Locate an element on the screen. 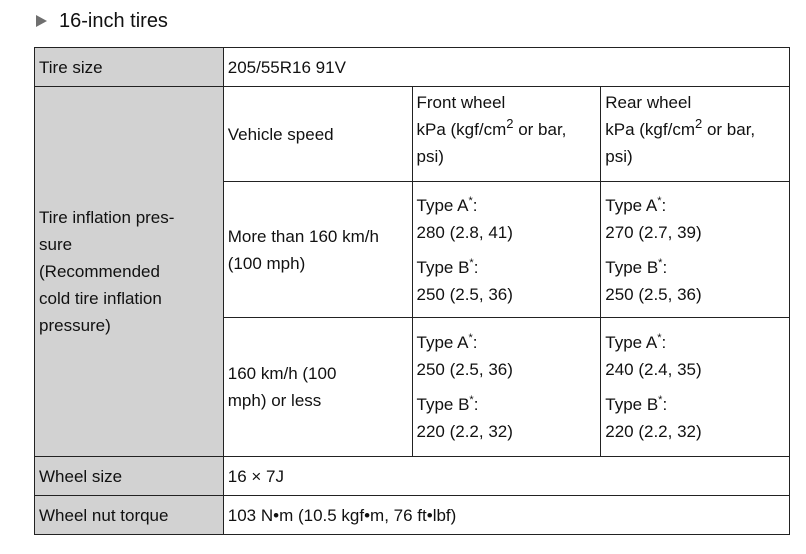  label-line: (Recommended is located at coordinates (99, 271).